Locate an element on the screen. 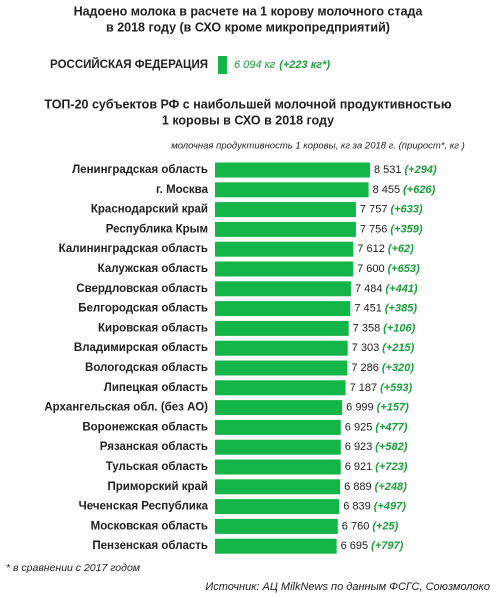 The width and height of the screenshot is (496, 597). value-label-group: 7 756 (+359) is located at coordinates (391, 229).